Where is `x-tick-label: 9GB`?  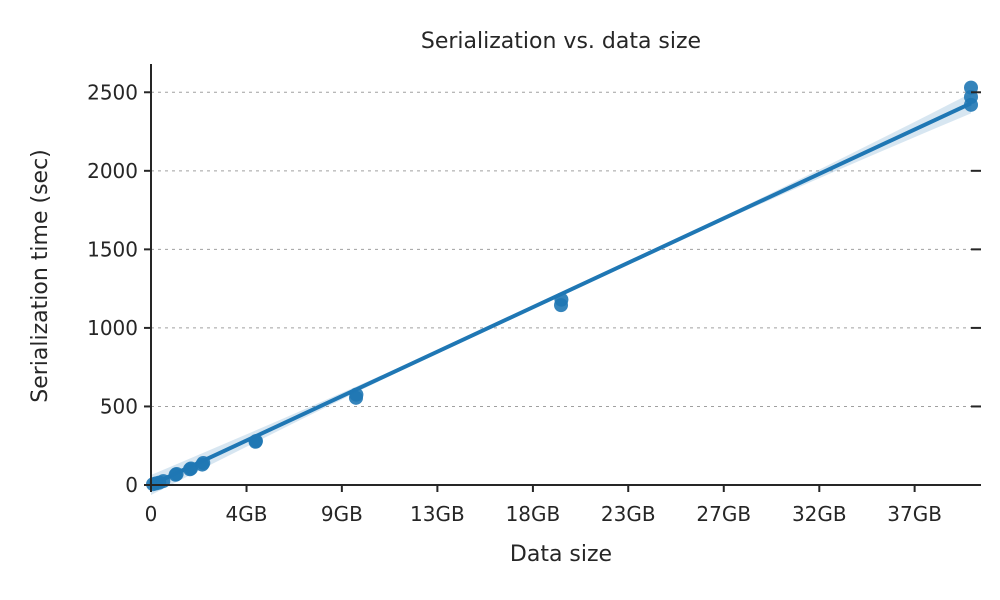
x-tick-label: 9GB is located at coordinates (342, 514).